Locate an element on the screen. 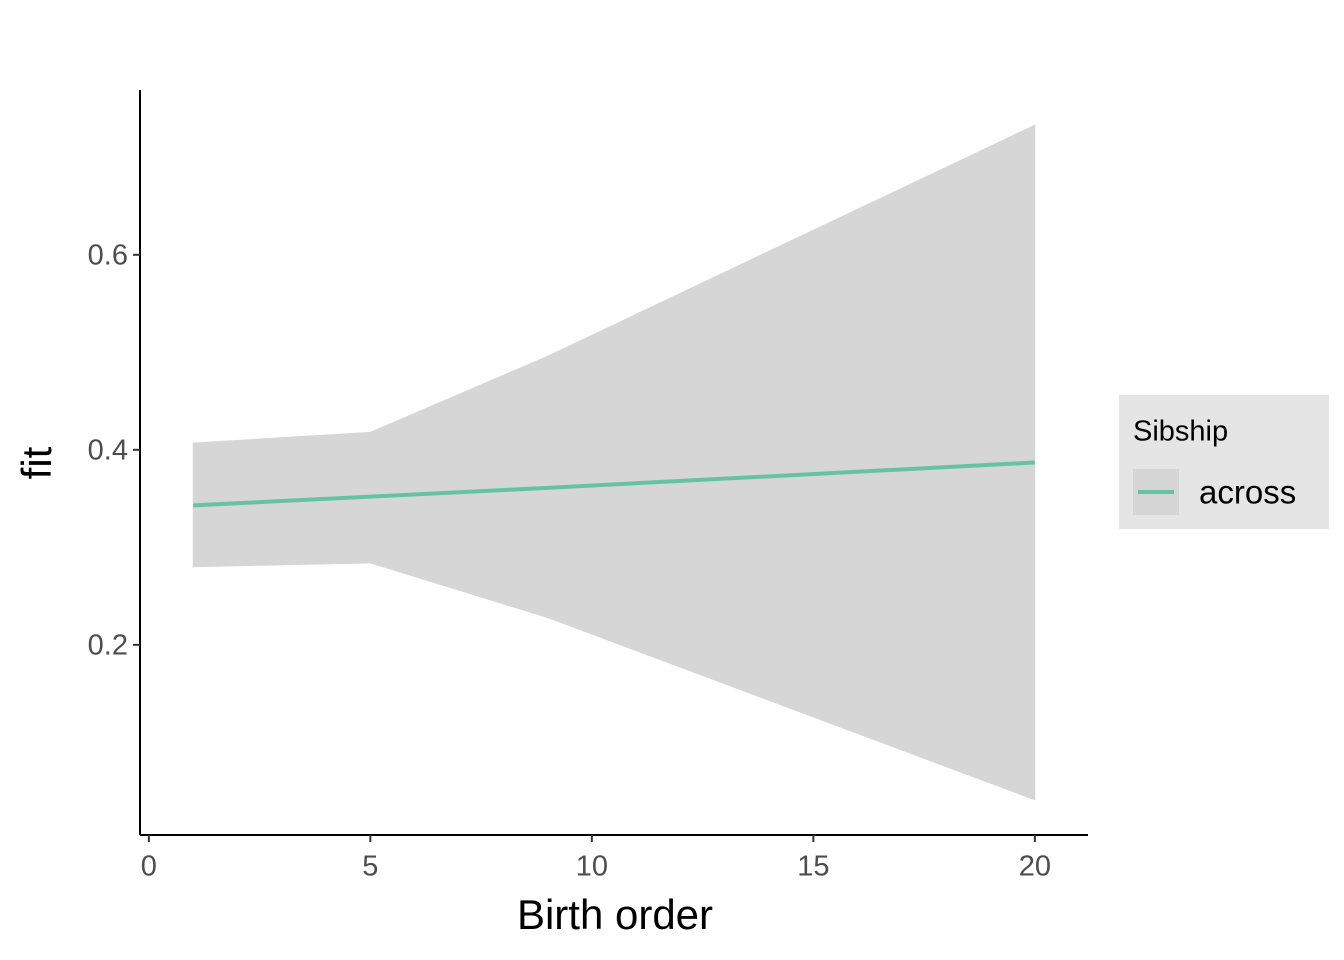 The image size is (1344, 960). y-tick-label: 0.4 is located at coordinates (108, 450).